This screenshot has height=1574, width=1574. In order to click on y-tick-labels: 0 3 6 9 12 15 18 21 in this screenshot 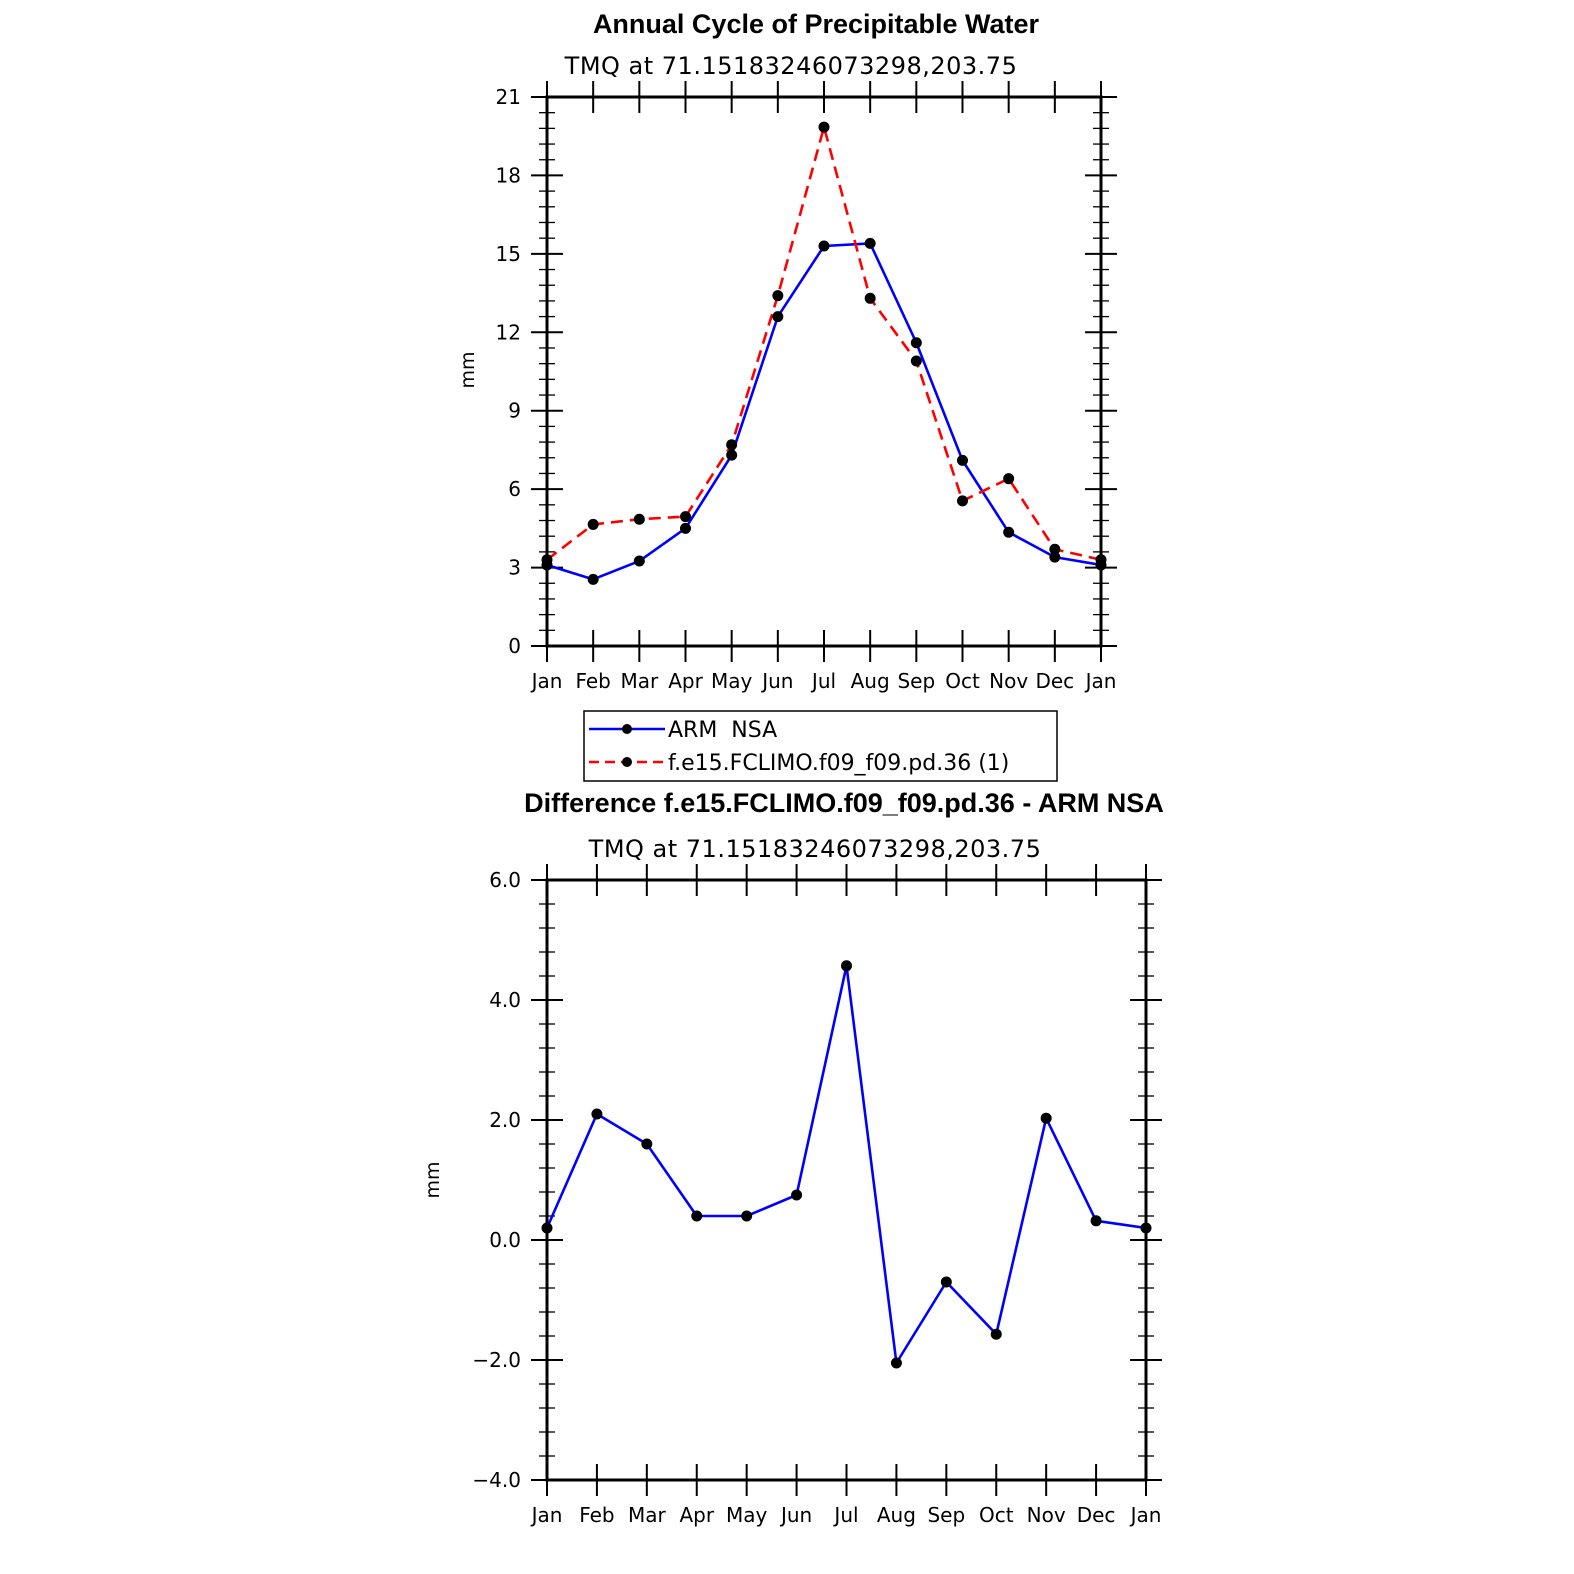, I will do `click(508, 371)`.